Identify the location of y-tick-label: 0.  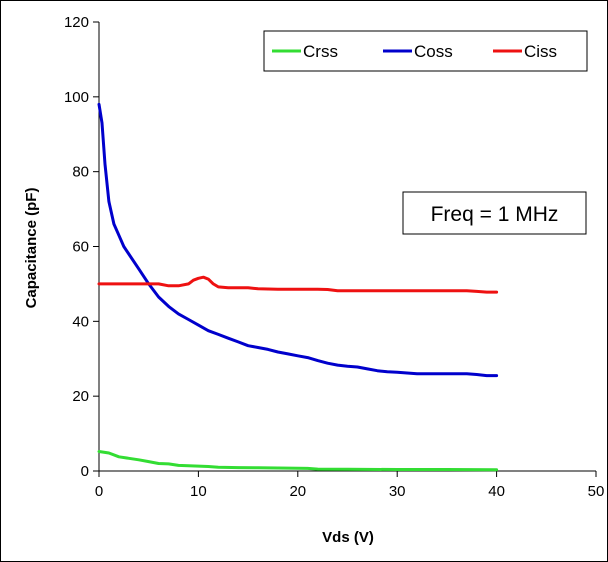
(85, 471).